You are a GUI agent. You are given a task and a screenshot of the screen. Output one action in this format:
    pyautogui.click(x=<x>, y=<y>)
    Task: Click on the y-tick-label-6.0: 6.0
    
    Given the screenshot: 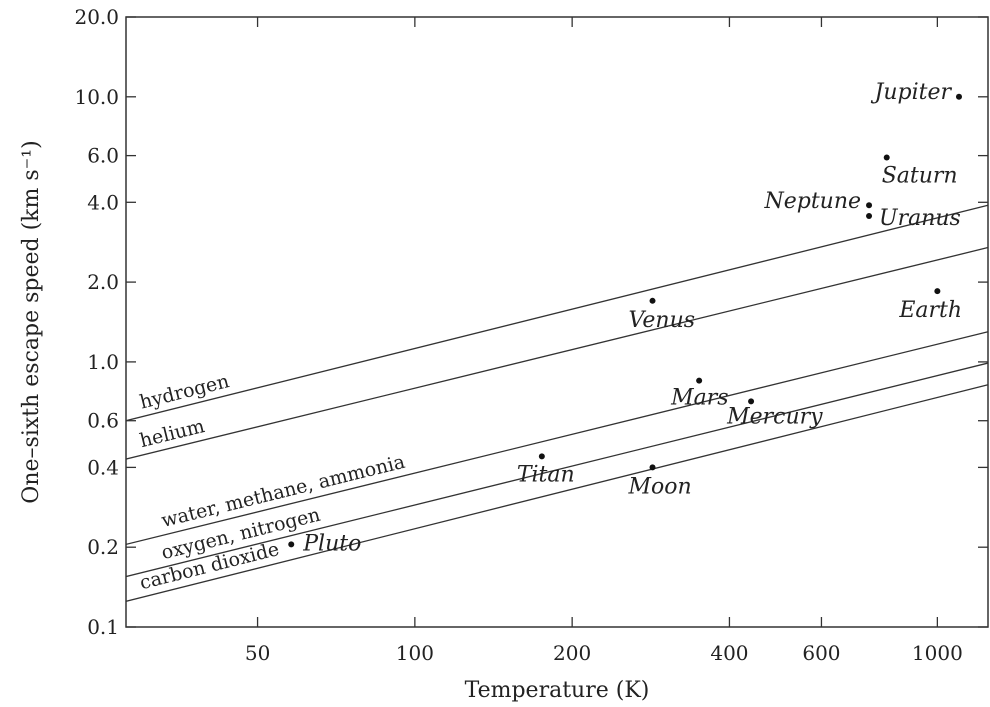 What is the action you would take?
    pyautogui.click(x=103, y=156)
    